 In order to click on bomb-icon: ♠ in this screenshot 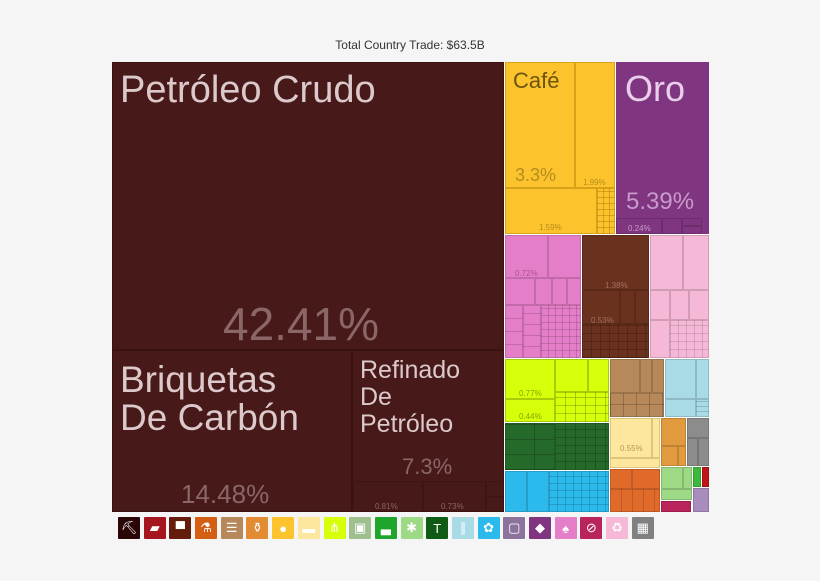, I will do `click(565, 528)`.